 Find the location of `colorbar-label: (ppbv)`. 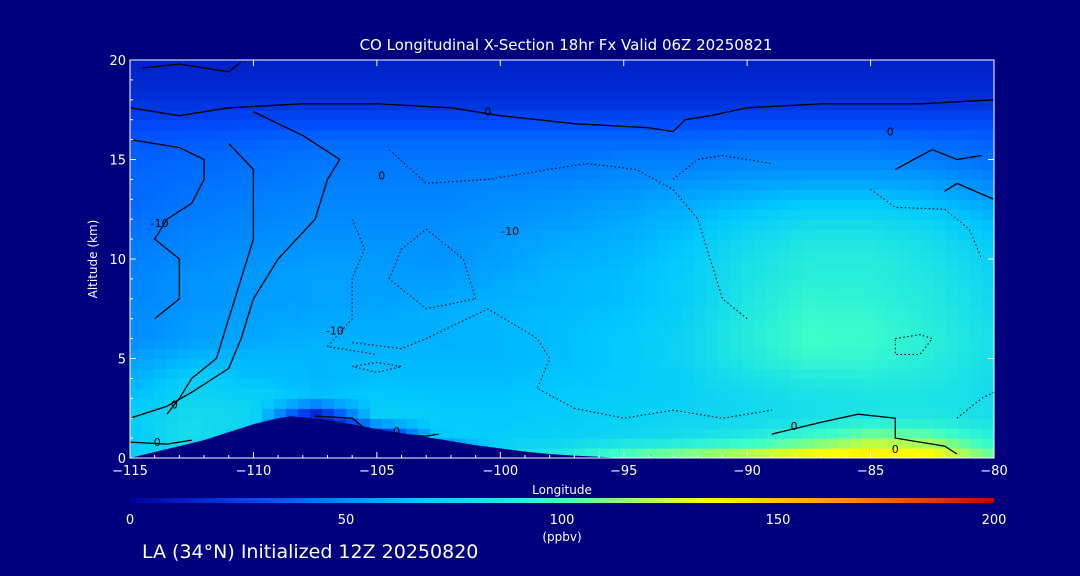

colorbar-label: (ppbv) is located at coordinates (561, 537).